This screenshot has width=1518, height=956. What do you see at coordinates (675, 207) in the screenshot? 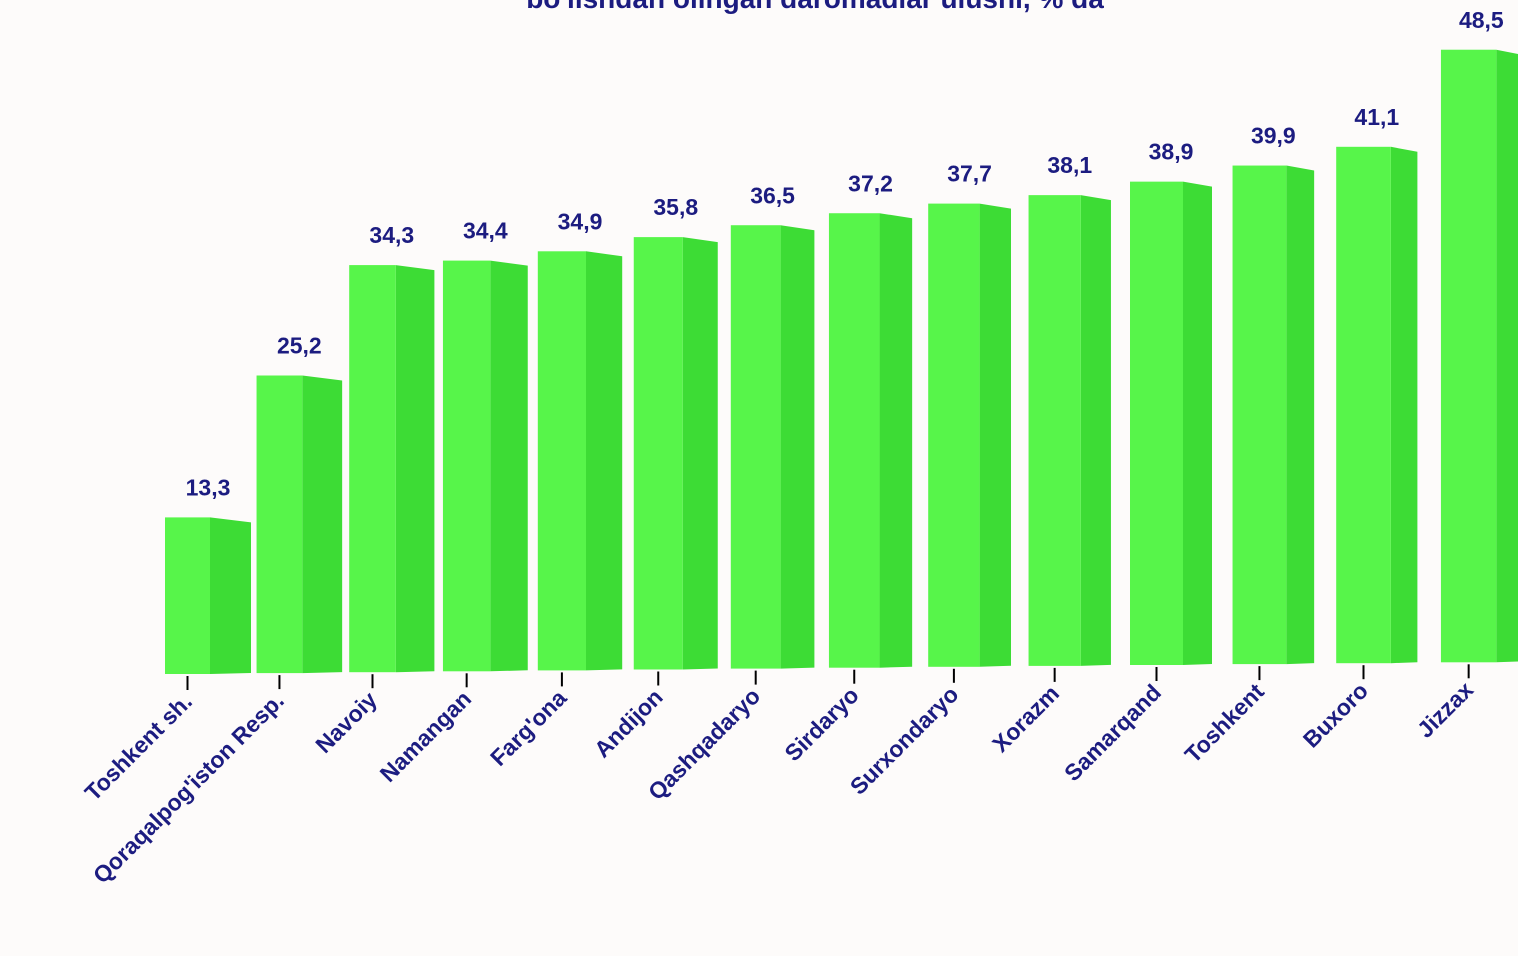
I see `value-label: 35,8` at bounding box center [675, 207].